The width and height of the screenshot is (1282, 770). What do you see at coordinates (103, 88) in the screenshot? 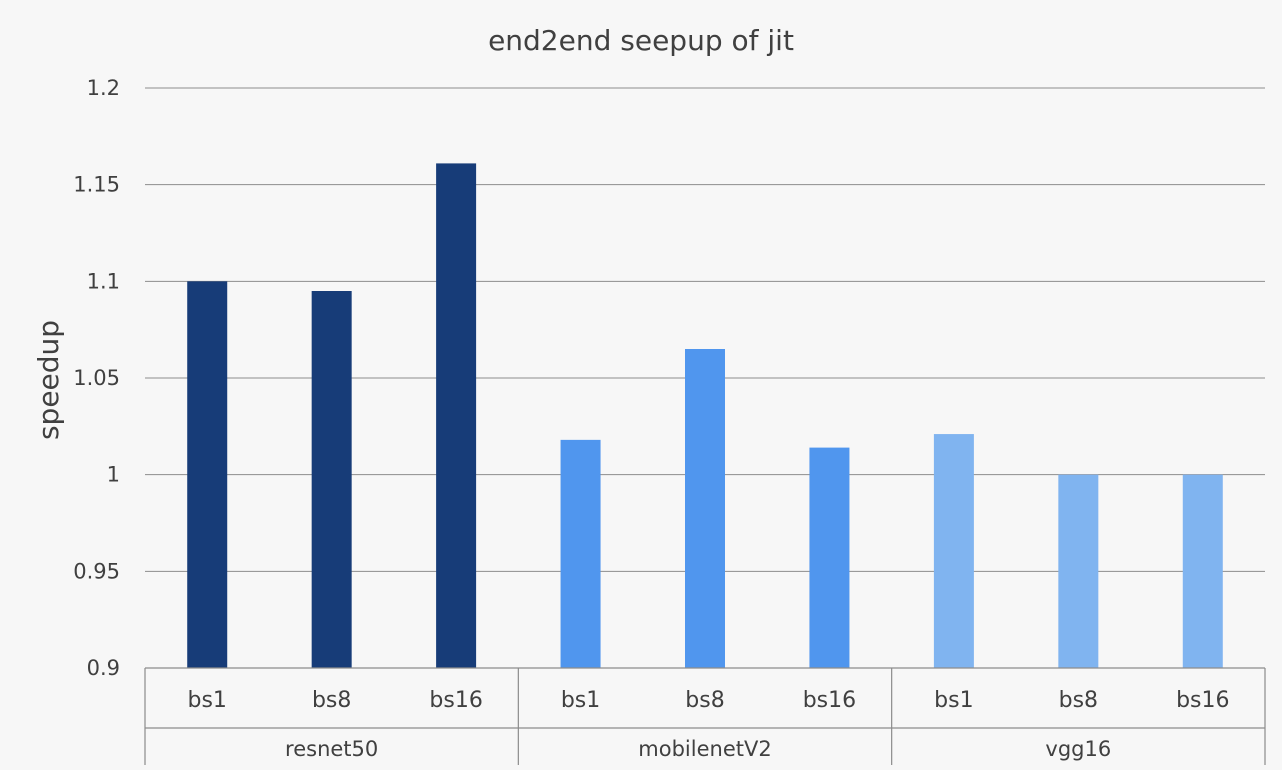
I see `y-tick-label: 1.2` at bounding box center [103, 88].